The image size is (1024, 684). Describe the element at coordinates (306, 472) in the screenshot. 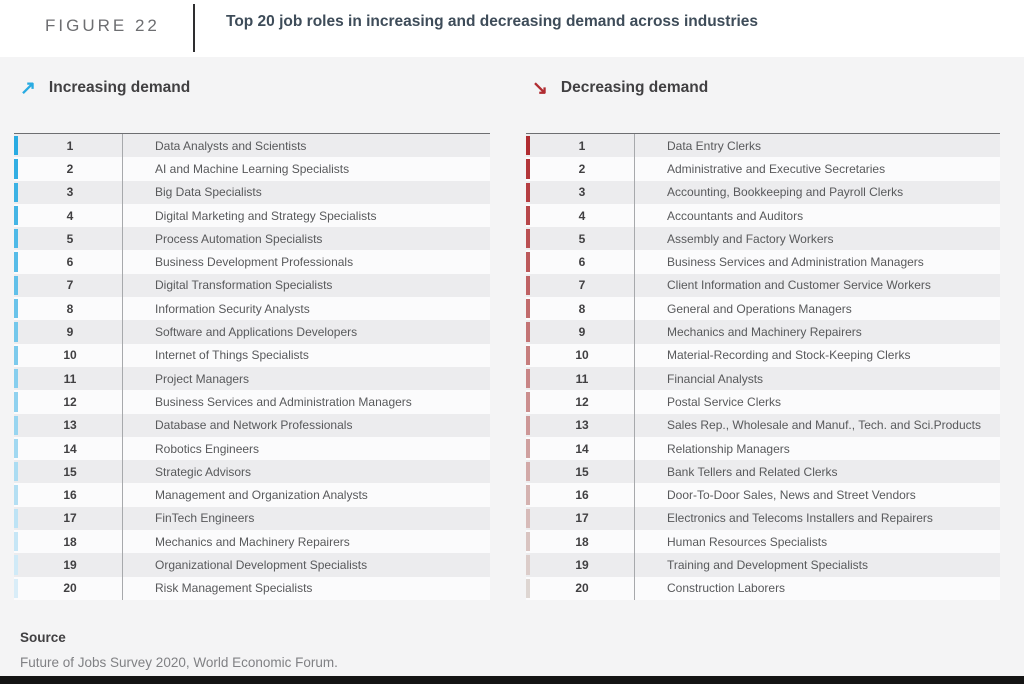

I see `job-role-label: Strategic Advisors` at that location.